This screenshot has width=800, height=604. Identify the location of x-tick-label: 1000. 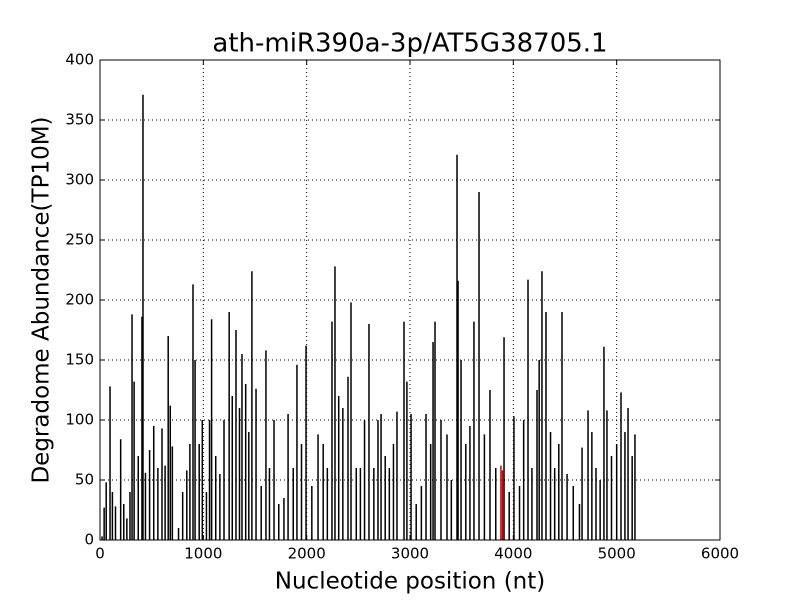
(203, 554).